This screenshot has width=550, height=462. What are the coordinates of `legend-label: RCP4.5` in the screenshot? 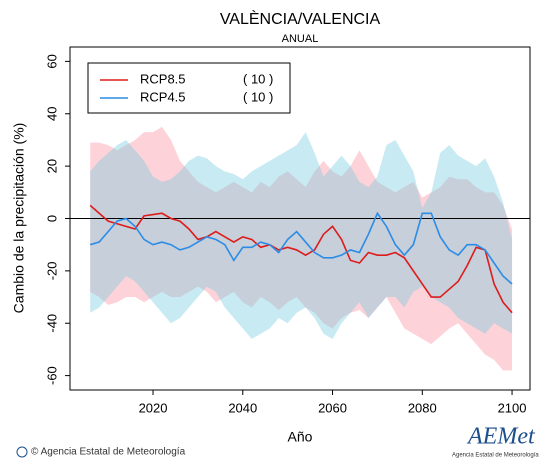 It's located at (163, 96).